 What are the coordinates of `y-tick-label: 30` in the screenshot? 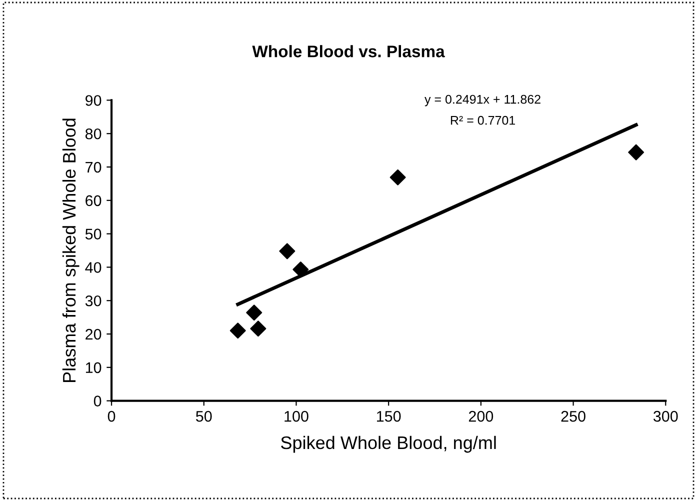 It's located at (93, 300).